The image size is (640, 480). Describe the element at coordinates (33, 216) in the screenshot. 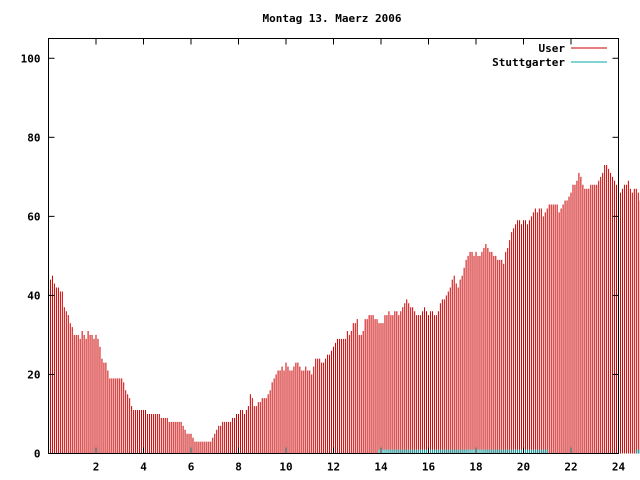

I see `y-tick-label: 60` at that location.